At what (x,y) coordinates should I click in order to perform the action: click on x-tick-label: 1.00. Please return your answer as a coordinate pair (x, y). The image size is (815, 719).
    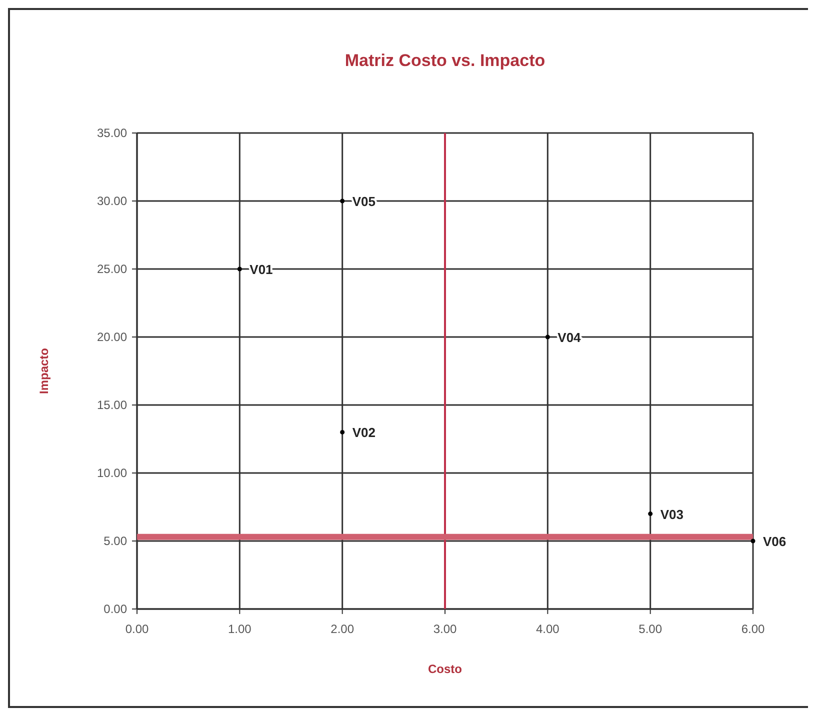
    Looking at the image, I should click on (240, 629).